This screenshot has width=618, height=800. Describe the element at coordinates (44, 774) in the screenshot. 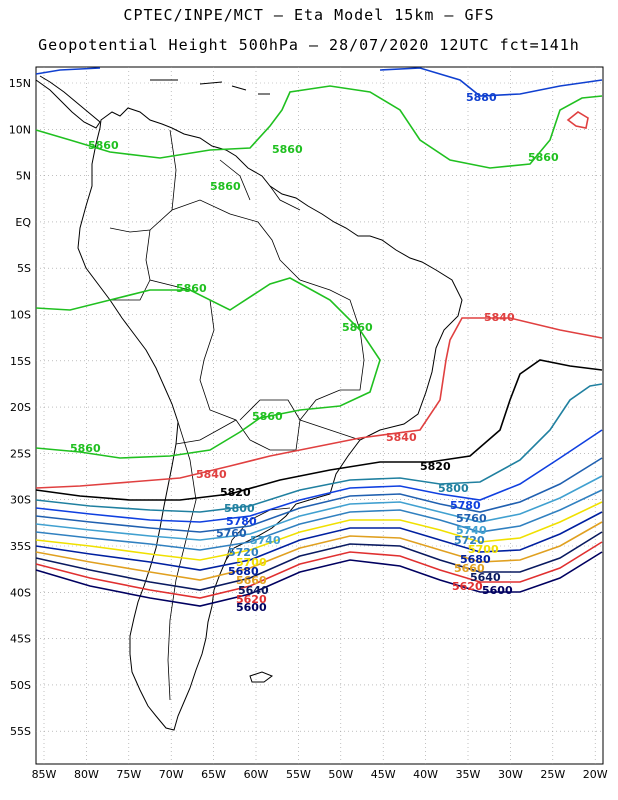

I see `longitude-tick-label: 85W` at that location.